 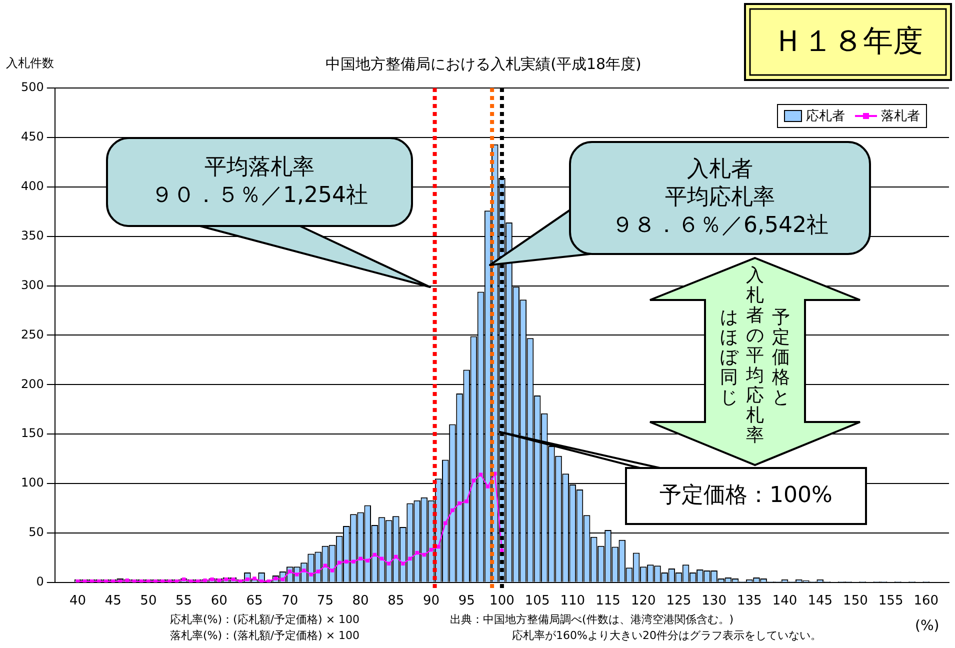 What do you see at coordinates (36, 532) in the screenshot?
I see `y-tick-label: 50` at bounding box center [36, 532].